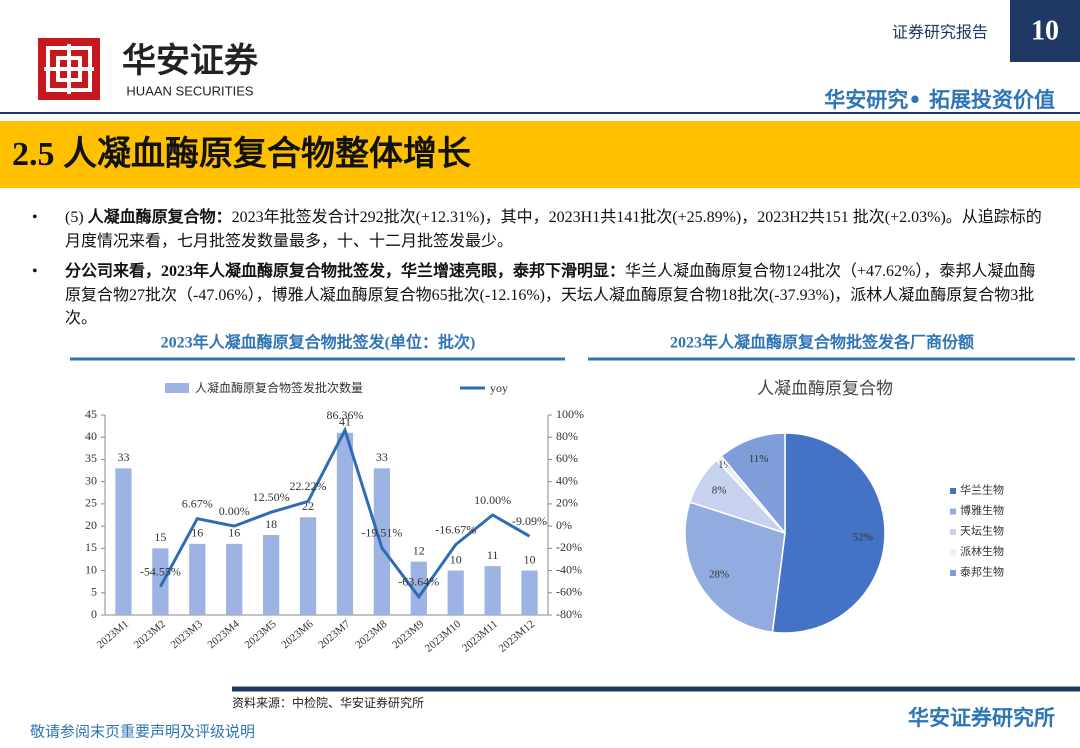 The width and height of the screenshot is (1080, 748). I want to click on y2-tick-label: 60%, so click(567, 458).